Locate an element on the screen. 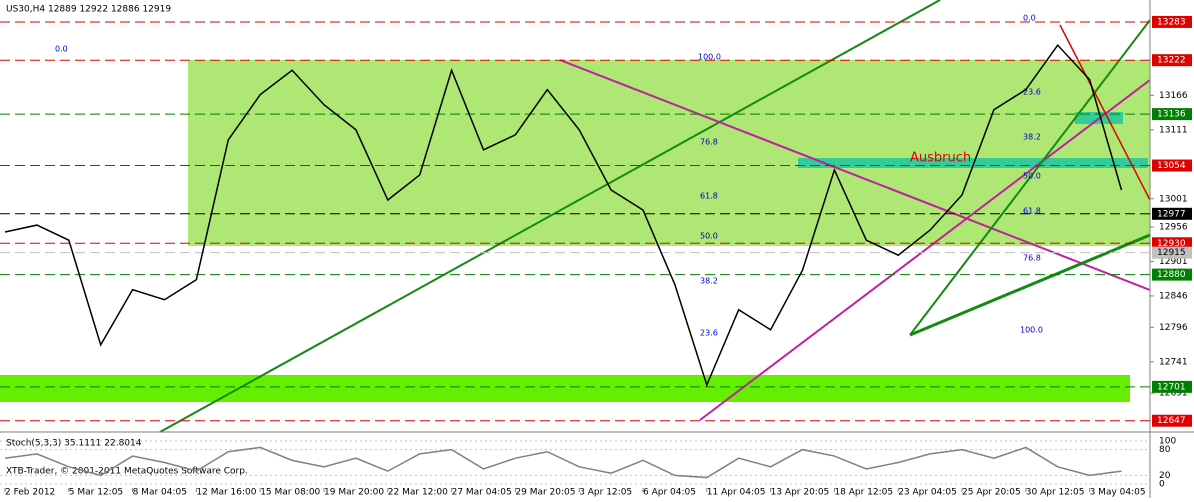  stoch-tick-label: 80 is located at coordinates (1165, 450).